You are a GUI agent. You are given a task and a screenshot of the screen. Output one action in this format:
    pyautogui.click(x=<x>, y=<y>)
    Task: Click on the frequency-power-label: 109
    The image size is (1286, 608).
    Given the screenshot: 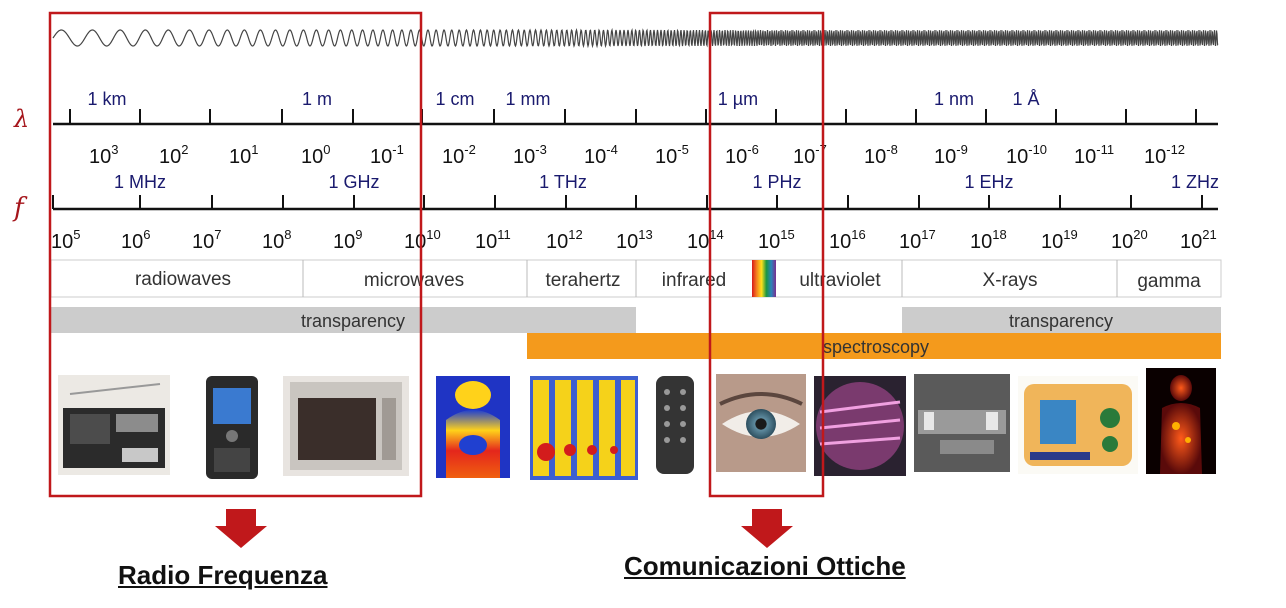 What is the action you would take?
    pyautogui.click(x=347, y=240)
    